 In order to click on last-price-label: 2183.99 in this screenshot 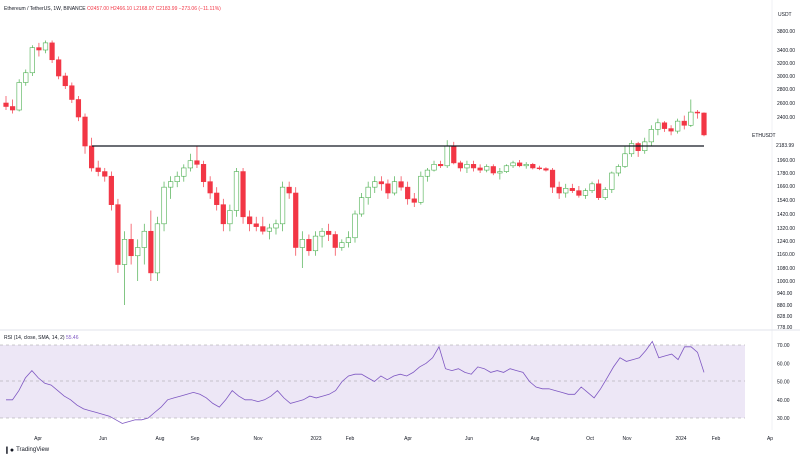, I will do `click(785, 146)`.